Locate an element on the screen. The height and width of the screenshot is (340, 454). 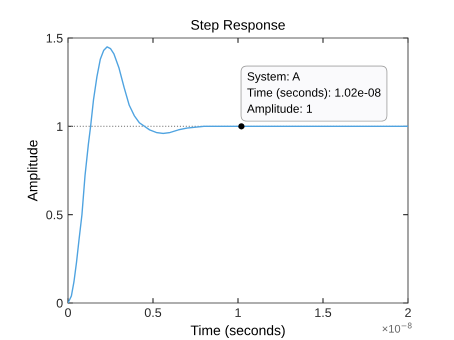
y-tick-label: 1.5 is located at coordinates (54, 38).